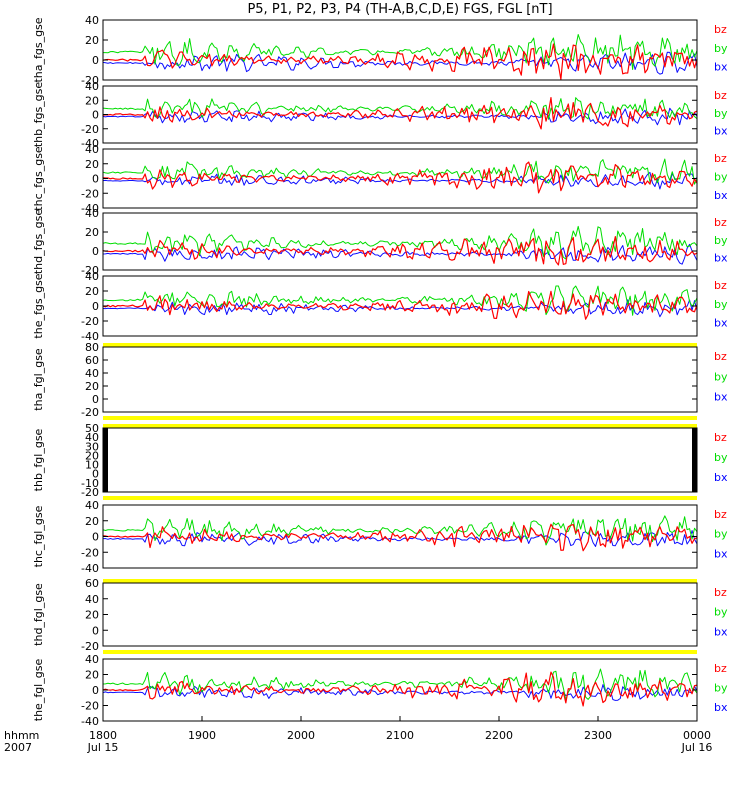 The width and height of the screenshot is (750, 800). What do you see at coordinates (21, 735) in the screenshot?
I see `x-axis-label: hhmm` at bounding box center [21, 735].